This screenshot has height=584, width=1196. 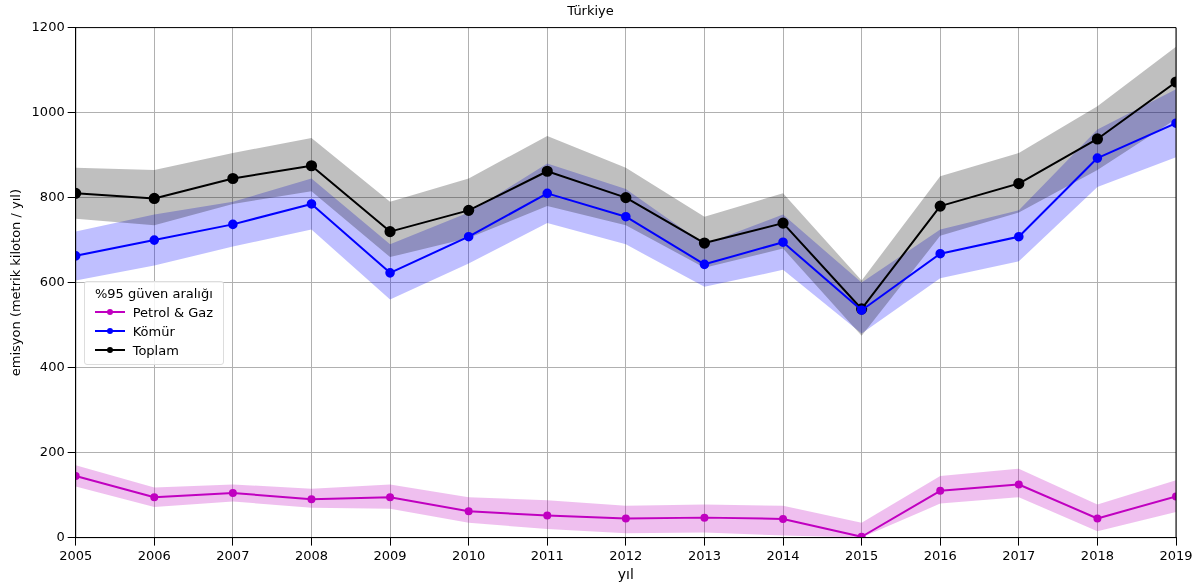 I want to click on x-axis-title: yıl, so click(x=625, y=574).